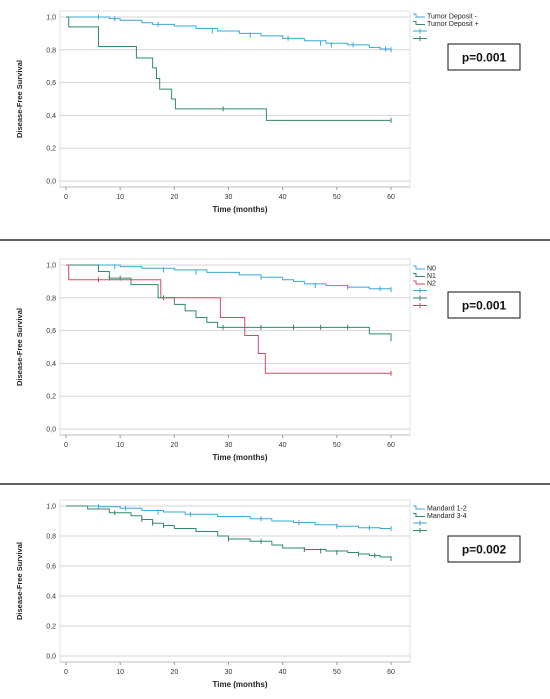  Describe the element at coordinates (453, 24) in the screenshot. I see `legend-label: Tumor Deposit +` at that location.